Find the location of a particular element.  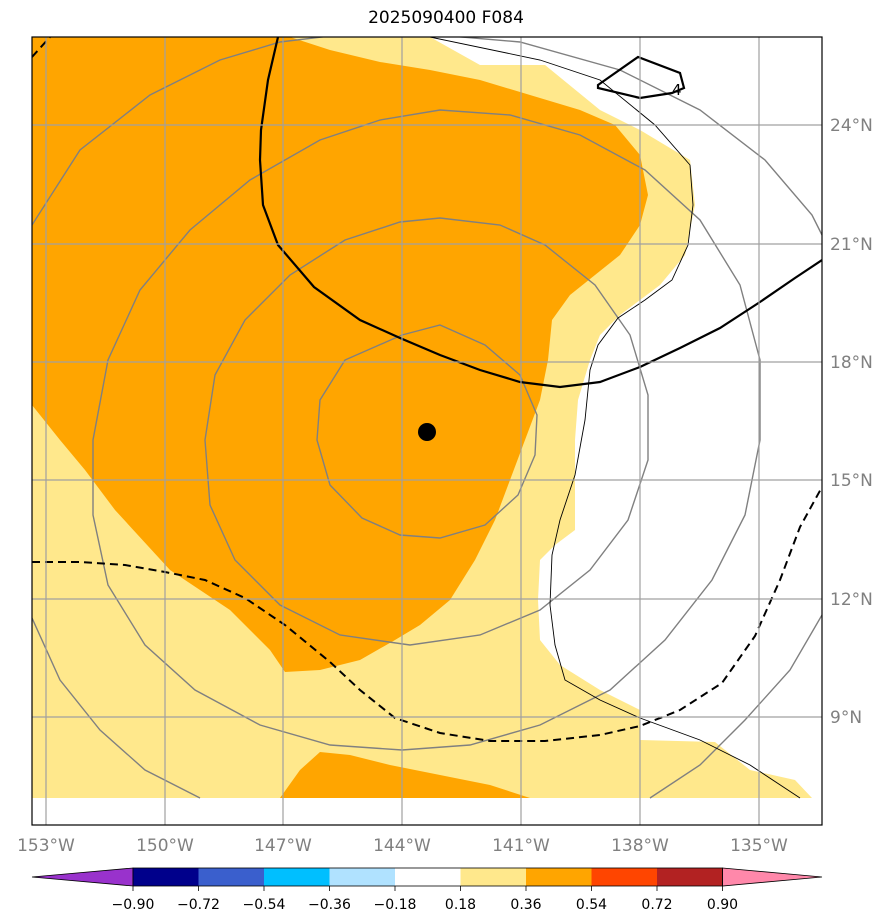

lon-label: 150°W is located at coordinates (165, 846).